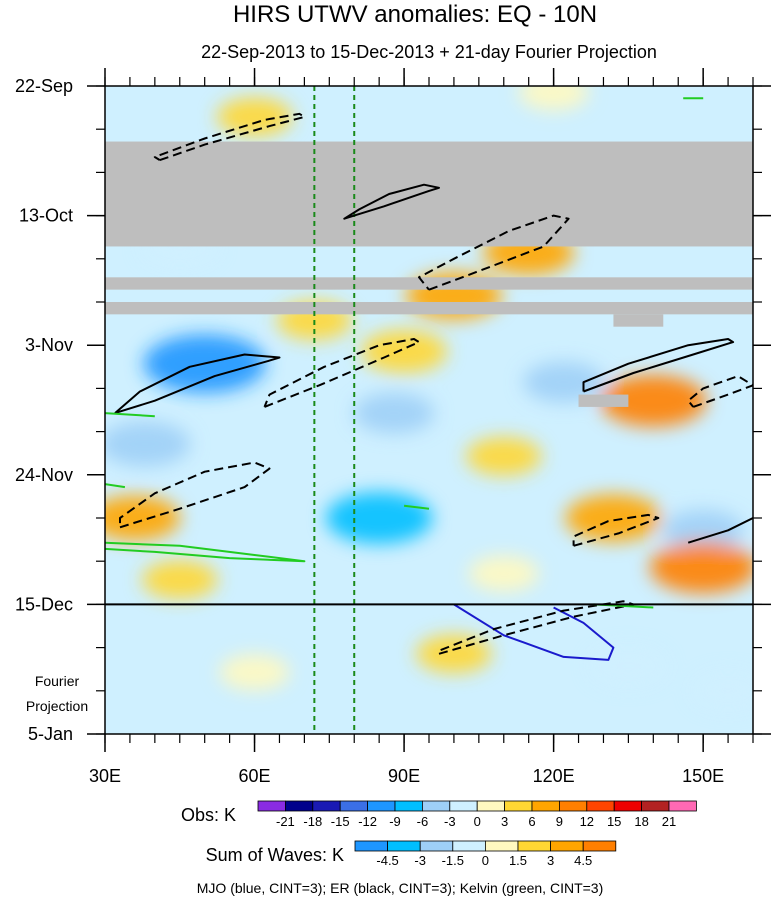 The width and height of the screenshot is (772, 900). What do you see at coordinates (554, 776) in the screenshot?
I see `x-tick-label-3: 120E` at bounding box center [554, 776].